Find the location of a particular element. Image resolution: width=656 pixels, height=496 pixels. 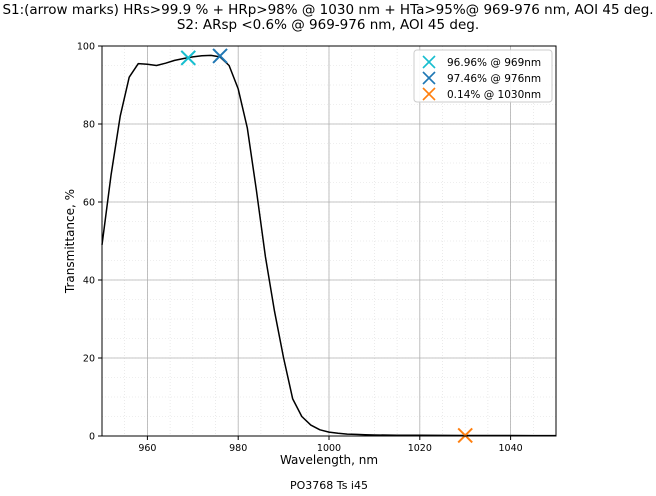

x-tick-label: 960 is located at coordinates (147, 448).